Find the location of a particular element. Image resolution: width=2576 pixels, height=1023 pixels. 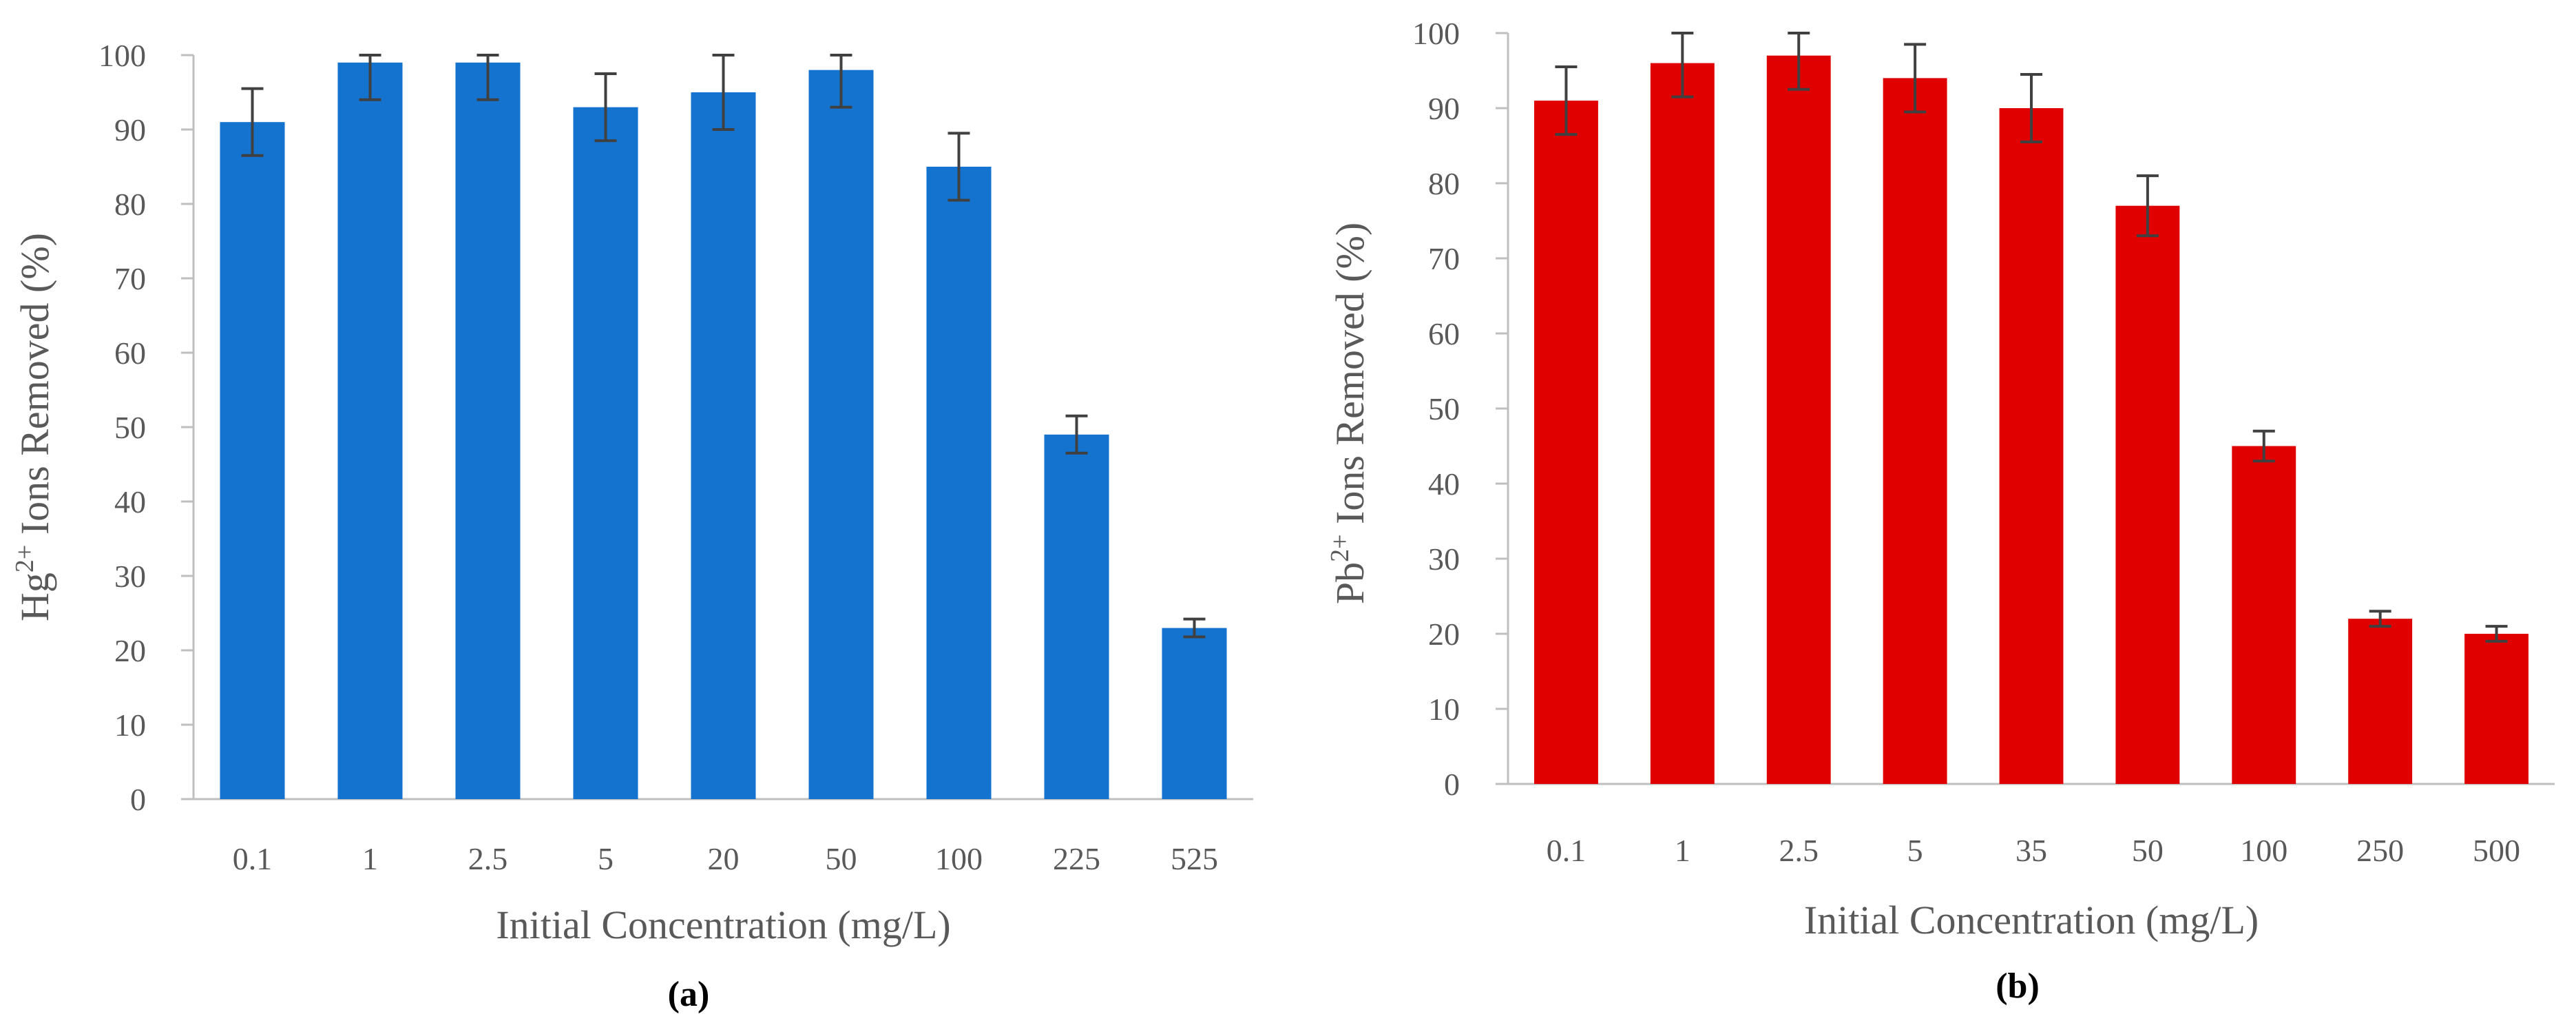

x-tick-label: 20 is located at coordinates (724, 858).